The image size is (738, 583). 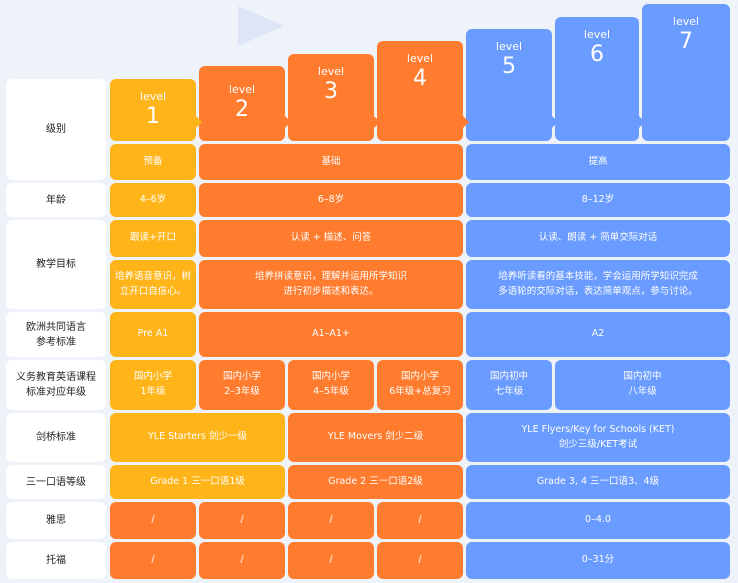 I want to click on row-label-text: 欧洲共同语言 参考标准, so click(x=56, y=334).